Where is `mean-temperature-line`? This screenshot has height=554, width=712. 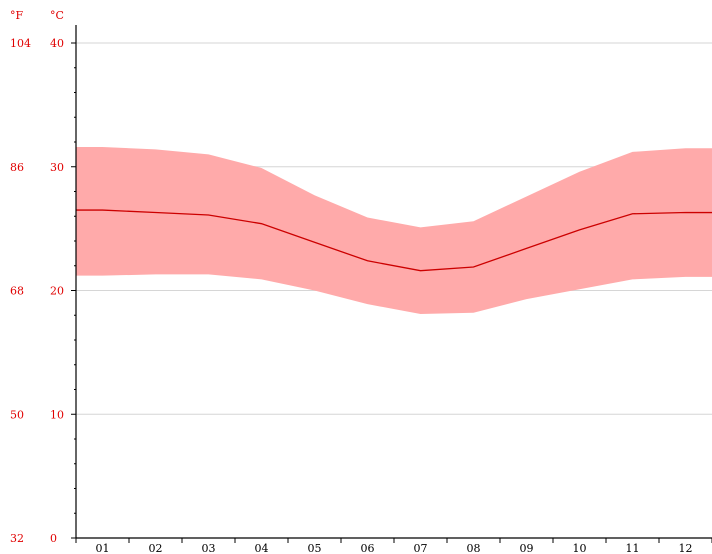 mean-temperature-line is located at coordinates (394, 240).